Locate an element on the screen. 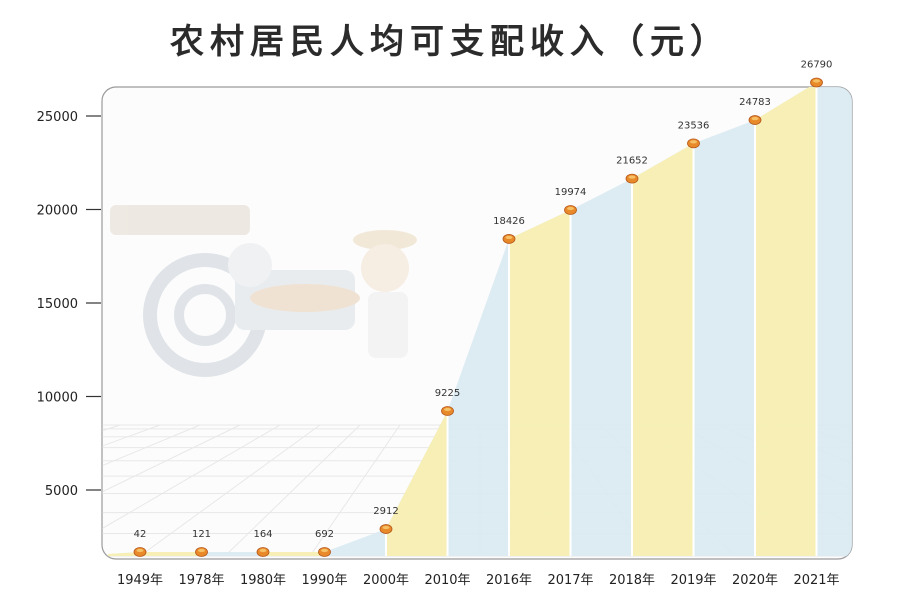  x-tick-label: 1978年 is located at coordinates (201, 580).